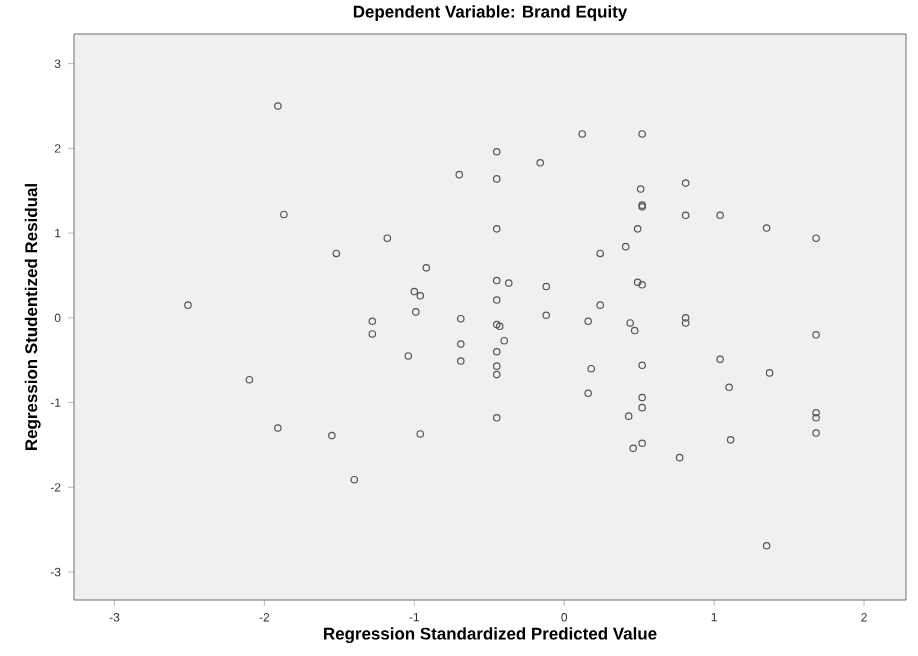 The image size is (918, 656). What do you see at coordinates (32, 317) in the screenshot?
I see `y-axis-title: Regression Studentized Residual` at bounding box center [32, 317].